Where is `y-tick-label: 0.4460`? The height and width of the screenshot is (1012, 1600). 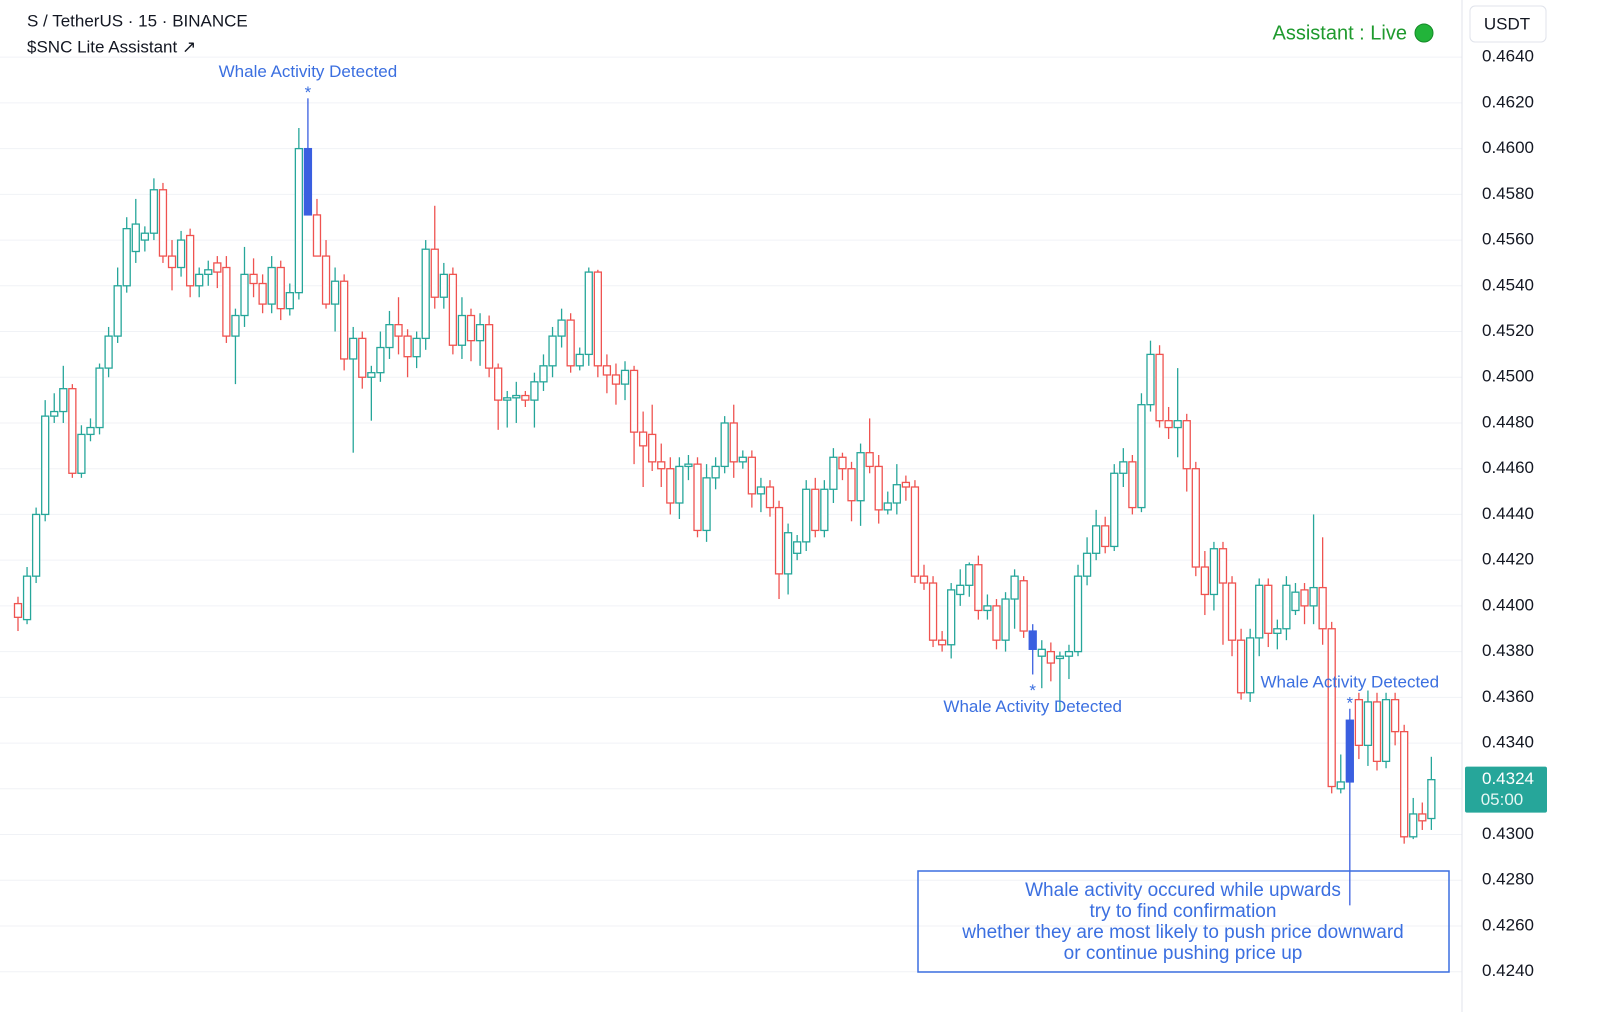
y-tick-label: 0.4460 is located at coordinates (1508, 467).